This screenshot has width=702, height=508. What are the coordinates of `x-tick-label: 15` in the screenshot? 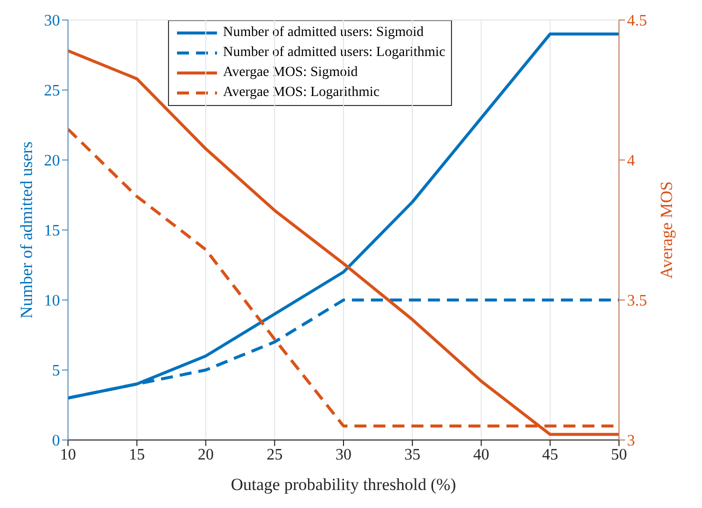 It's located at (136, 455).